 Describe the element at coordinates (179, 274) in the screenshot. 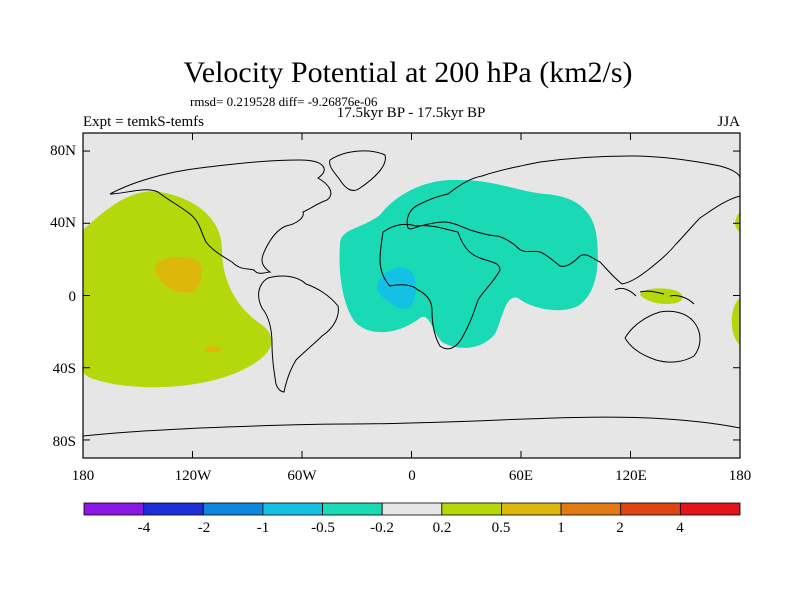

I see `pacific-positive-core` at that location.